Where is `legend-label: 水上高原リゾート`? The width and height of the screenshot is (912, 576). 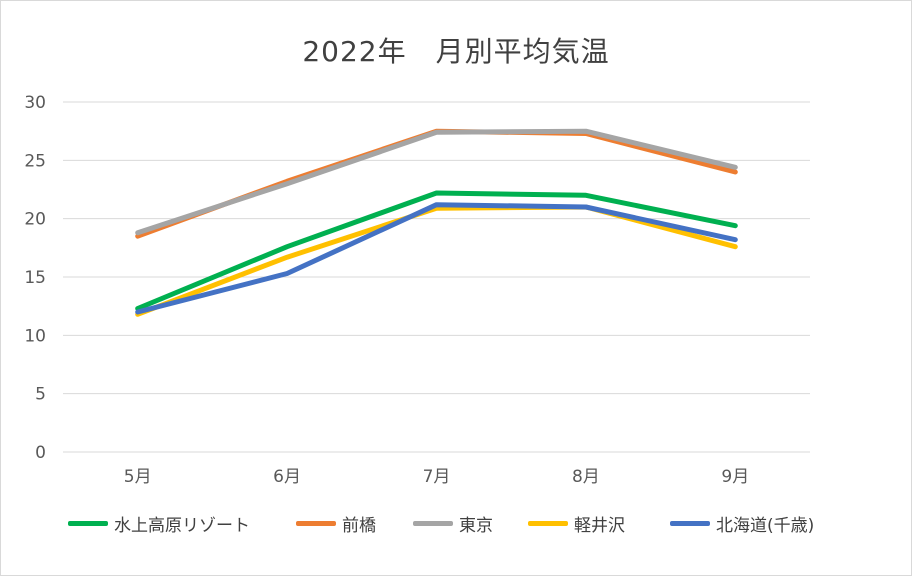
legend-label: 水上高原リゾート is located at coordinates (182, 526).